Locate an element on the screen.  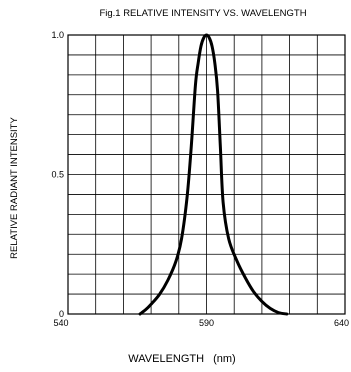
x-axis-unit: (nm) is located at coordinates (224, 359).